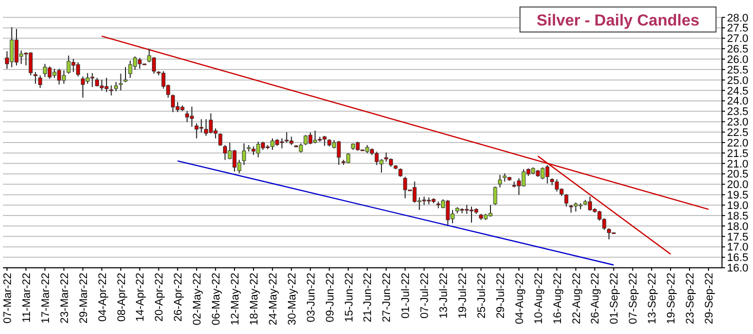  What do you see at coordinates (349, 297) in the screenshot?
I see `x-tick-label: 15-Jun-22` at bounding box center [349, 297].